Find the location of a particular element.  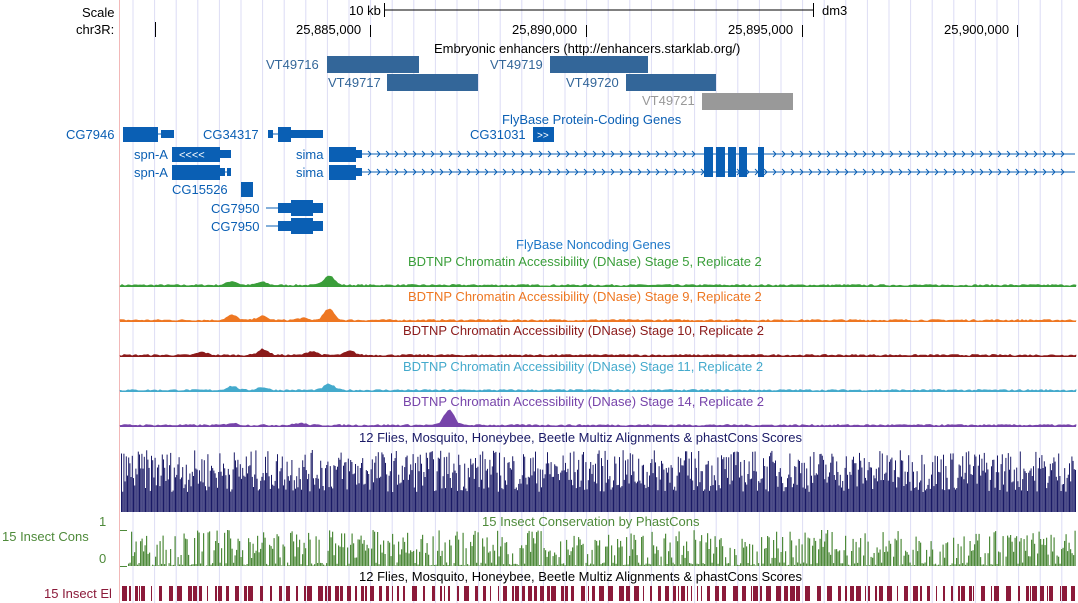

gene-spn-a-1: <<<< is located at coordinates (201, 154).